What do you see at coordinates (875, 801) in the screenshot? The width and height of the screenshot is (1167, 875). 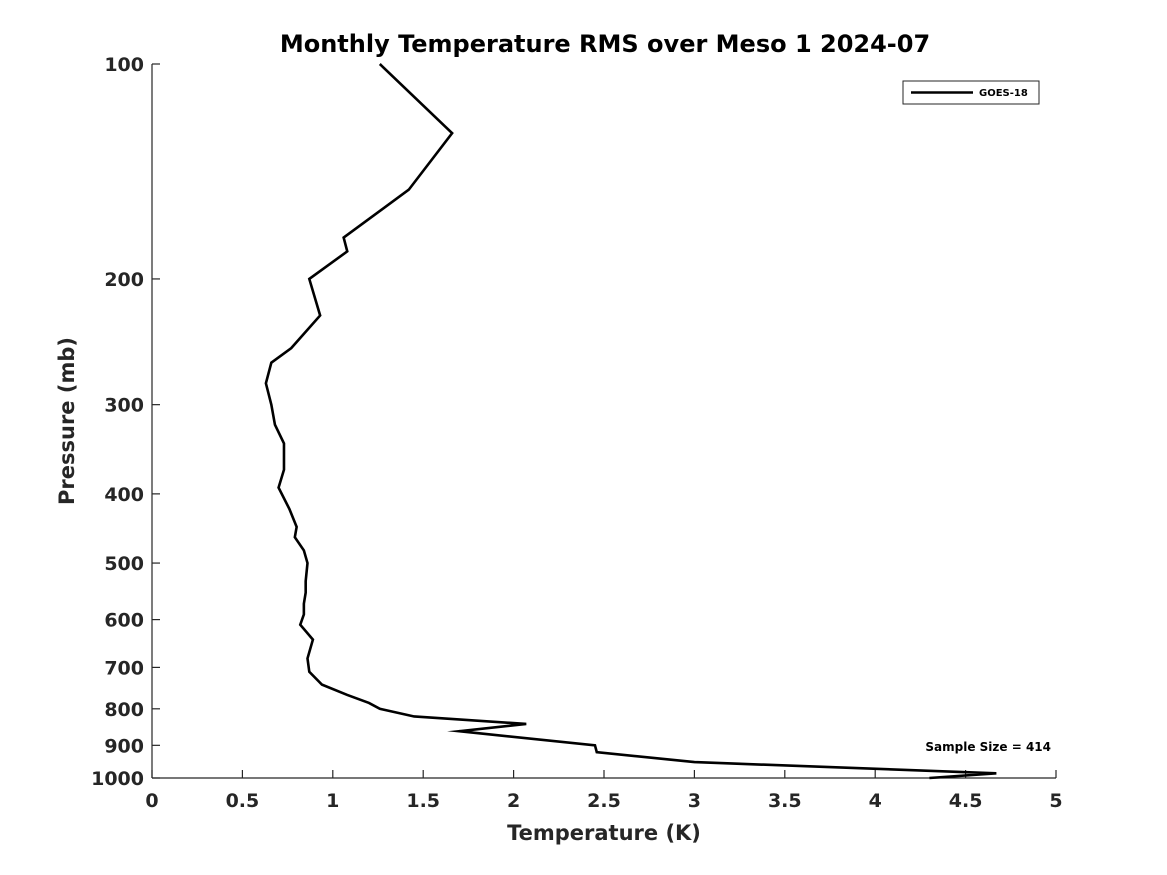 I see `x-tick-label: 4` at bounding box center [875, 801].